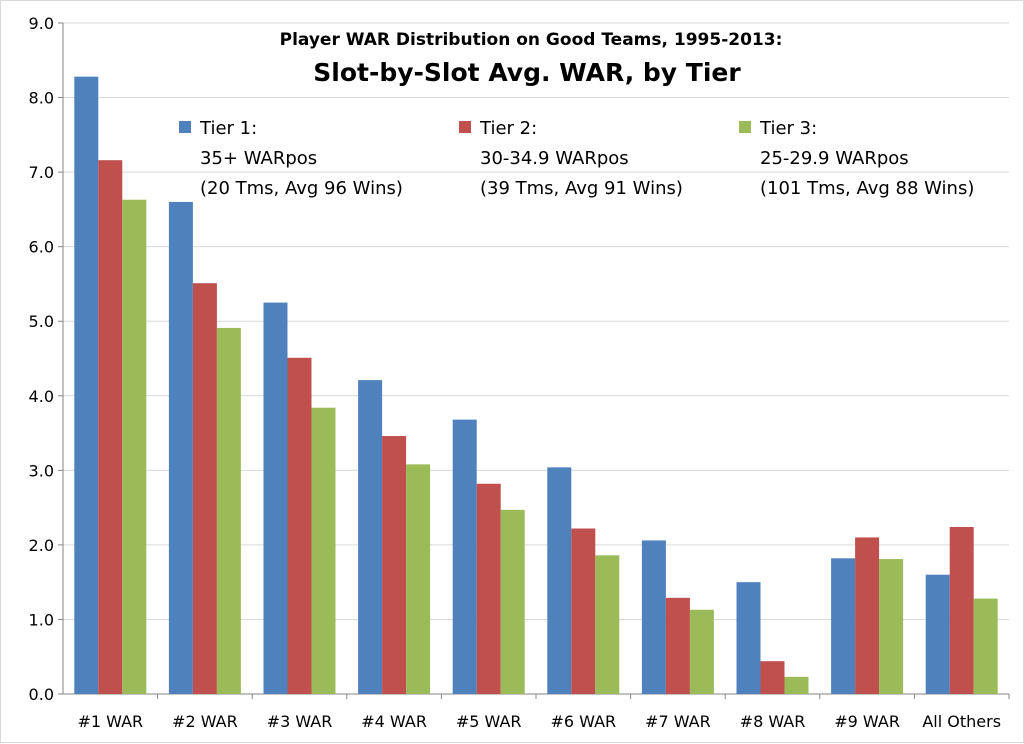  Describe the element at coordinates (41, 619) in the screenshot. I see `y-tick-label: 1.0` at that location.